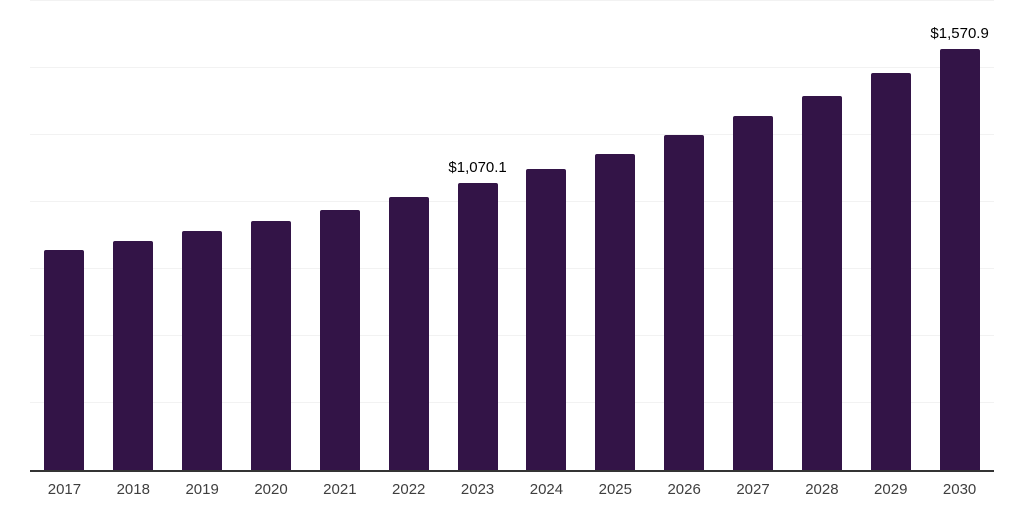 The image size is (1024, 512). What do you see at coordinates (891, 489) in the screenshot?
I see `x-tick-2029: 2029` at bounding box center [891, 489].